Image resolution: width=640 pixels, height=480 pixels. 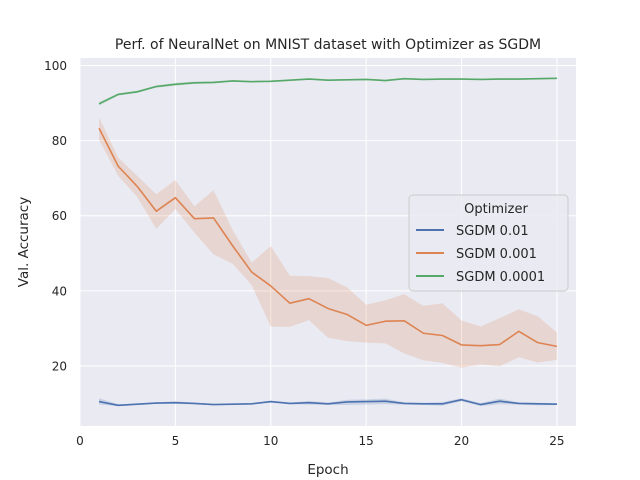 I want to click on x-tick-label: 20, so click(x=461, y=441).